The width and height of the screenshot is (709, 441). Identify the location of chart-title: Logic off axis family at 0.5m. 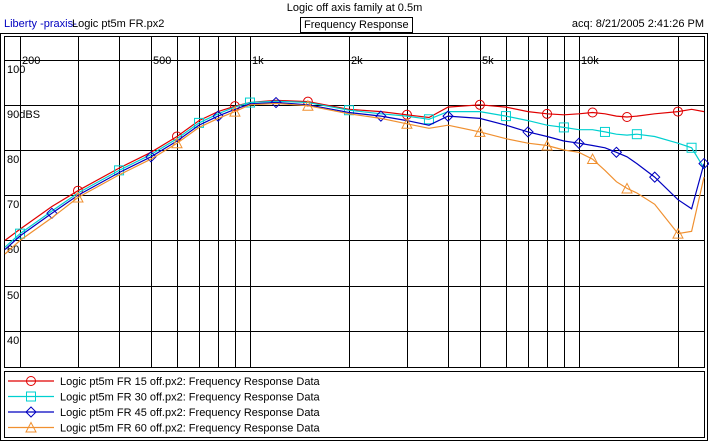
(354, 8).